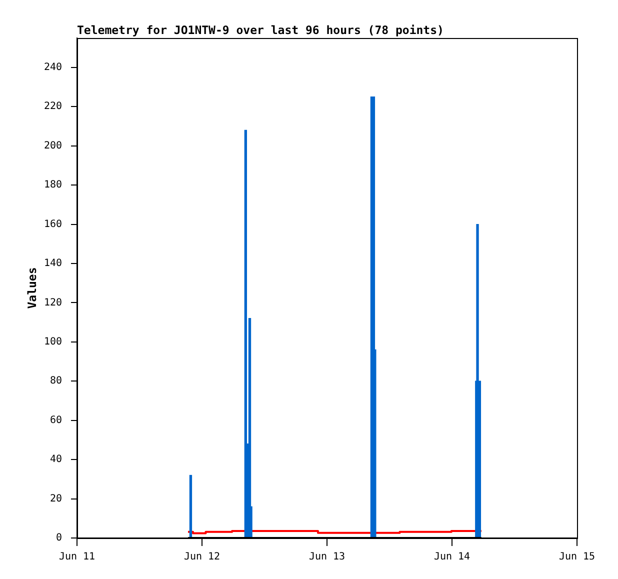 This screenshot has height=579, width=618. Describe the element at coordinates (77, 557) in the screenshot. I see `x-tick-label: Jun 11` at that location.